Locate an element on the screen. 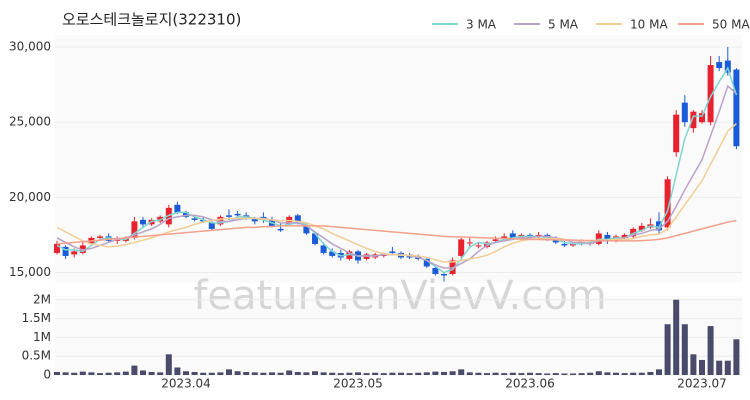 The width and height of the screenshot is (750, 400). x-tick-label: 2023.07 is located at coordinates (702, 384).